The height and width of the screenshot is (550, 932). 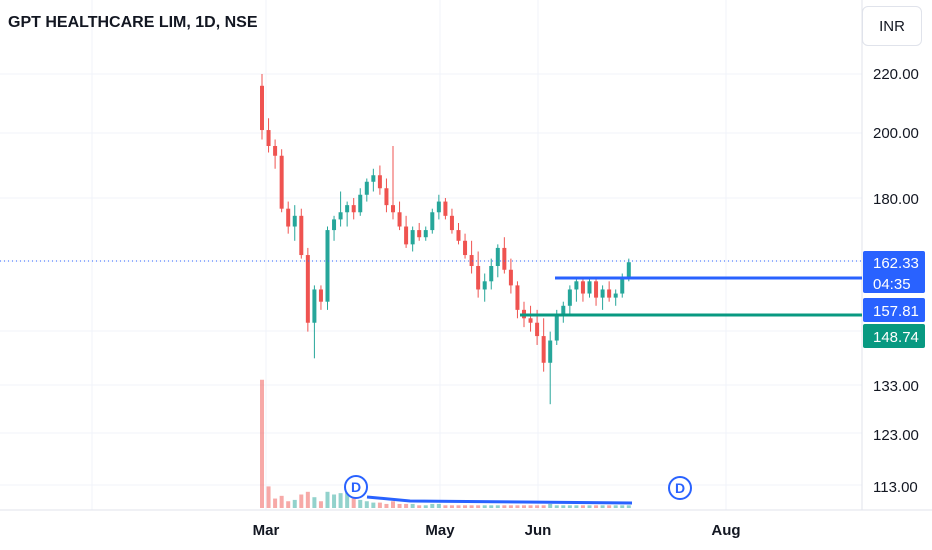 I want to click on price-tick-label: 123.00, so click(x=896, y=435).